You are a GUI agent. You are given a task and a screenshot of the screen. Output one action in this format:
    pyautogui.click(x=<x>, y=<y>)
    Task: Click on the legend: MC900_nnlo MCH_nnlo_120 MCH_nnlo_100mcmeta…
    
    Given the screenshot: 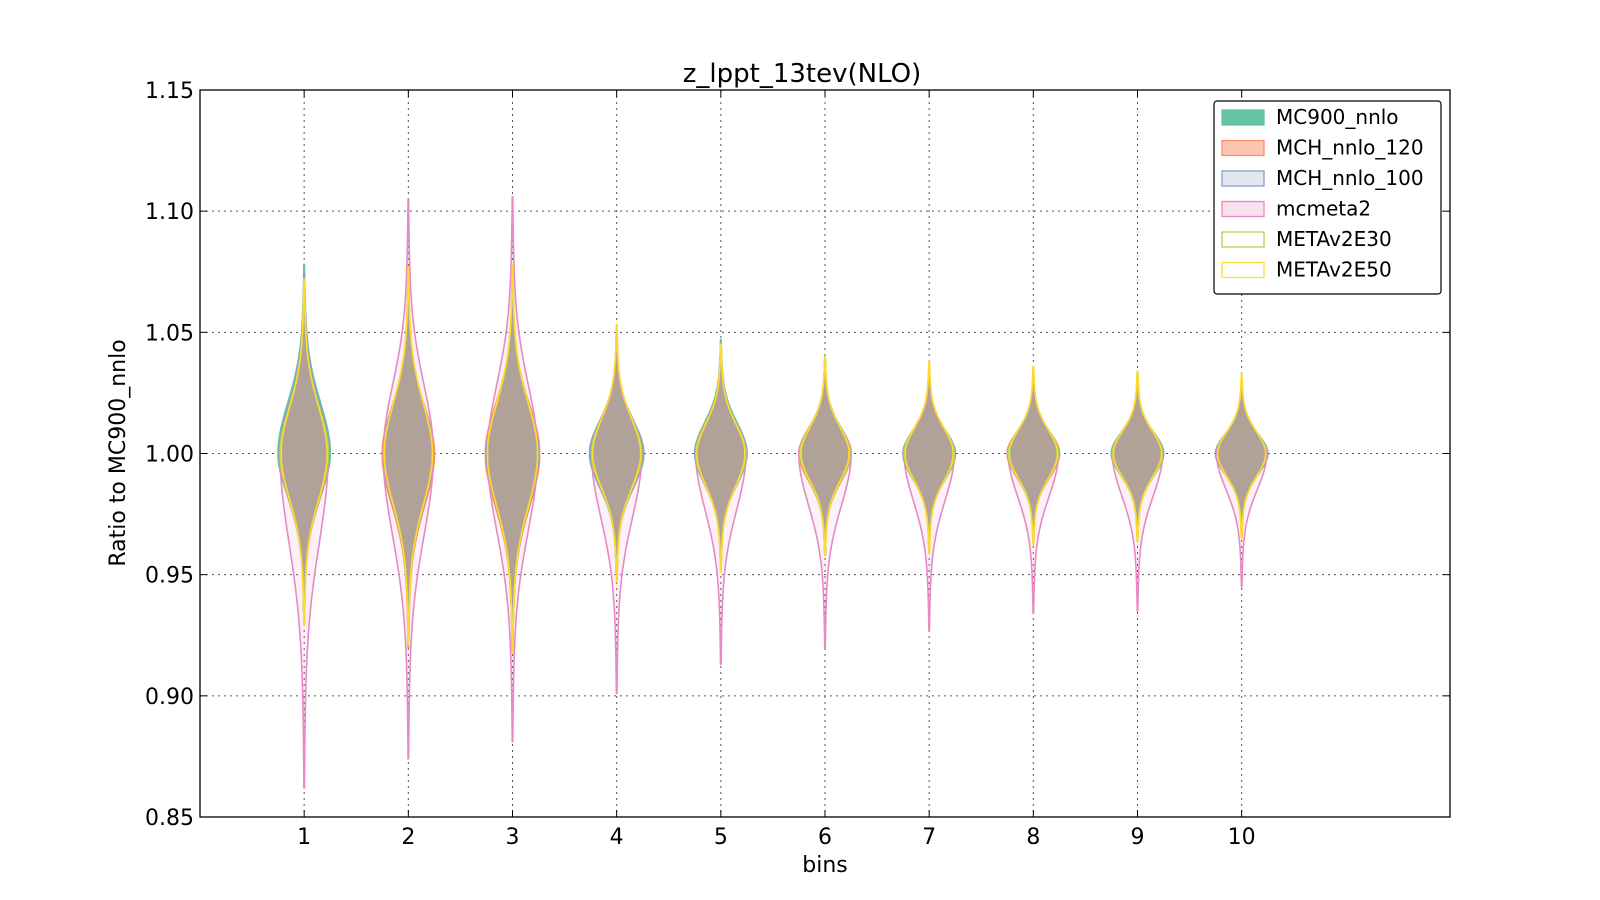 What is the action you would take?
    pyautogui.click(x=1327, y=197)
    